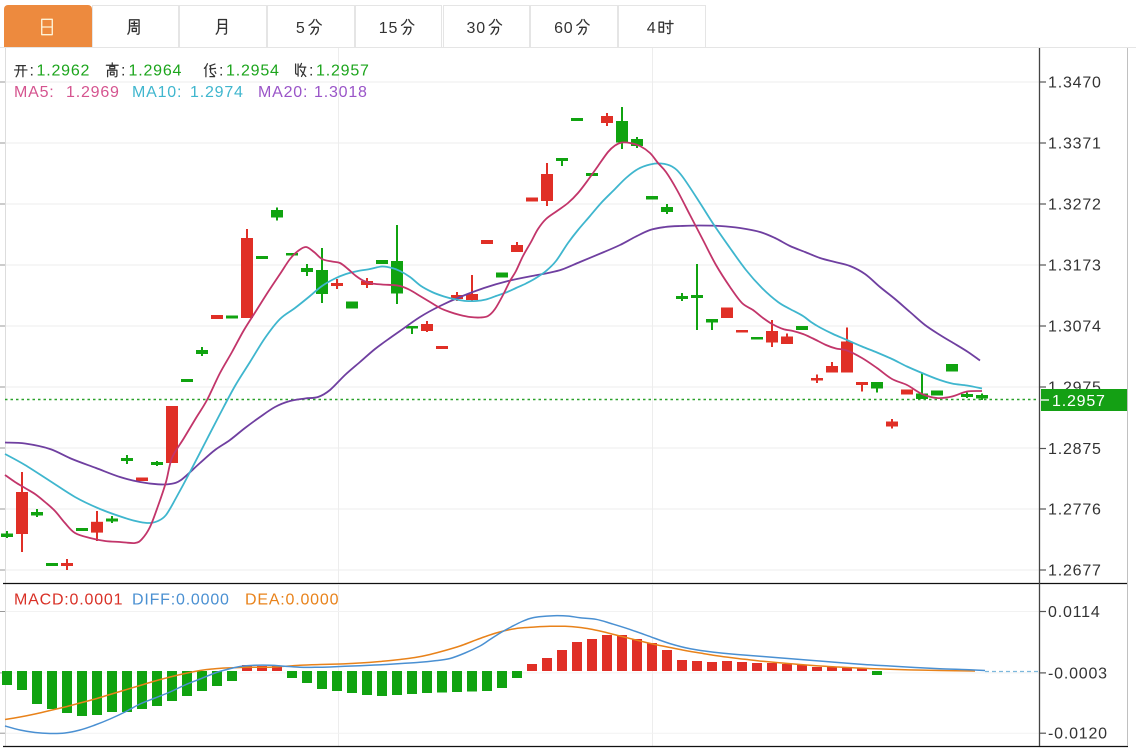 This screenshot has width=1136, height=752. Describe the element at coordinates (476, 28) in the screenshot. I see `svg-text: 30` at that location.